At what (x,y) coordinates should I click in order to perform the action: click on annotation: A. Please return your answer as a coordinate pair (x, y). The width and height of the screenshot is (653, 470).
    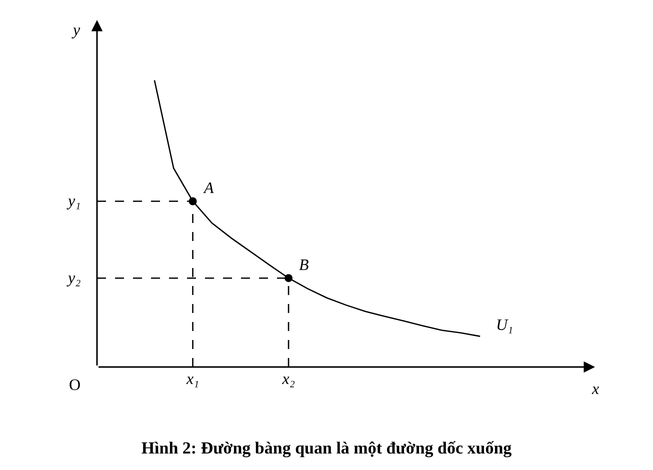
    Looking at the image, I should click on (208, 188).